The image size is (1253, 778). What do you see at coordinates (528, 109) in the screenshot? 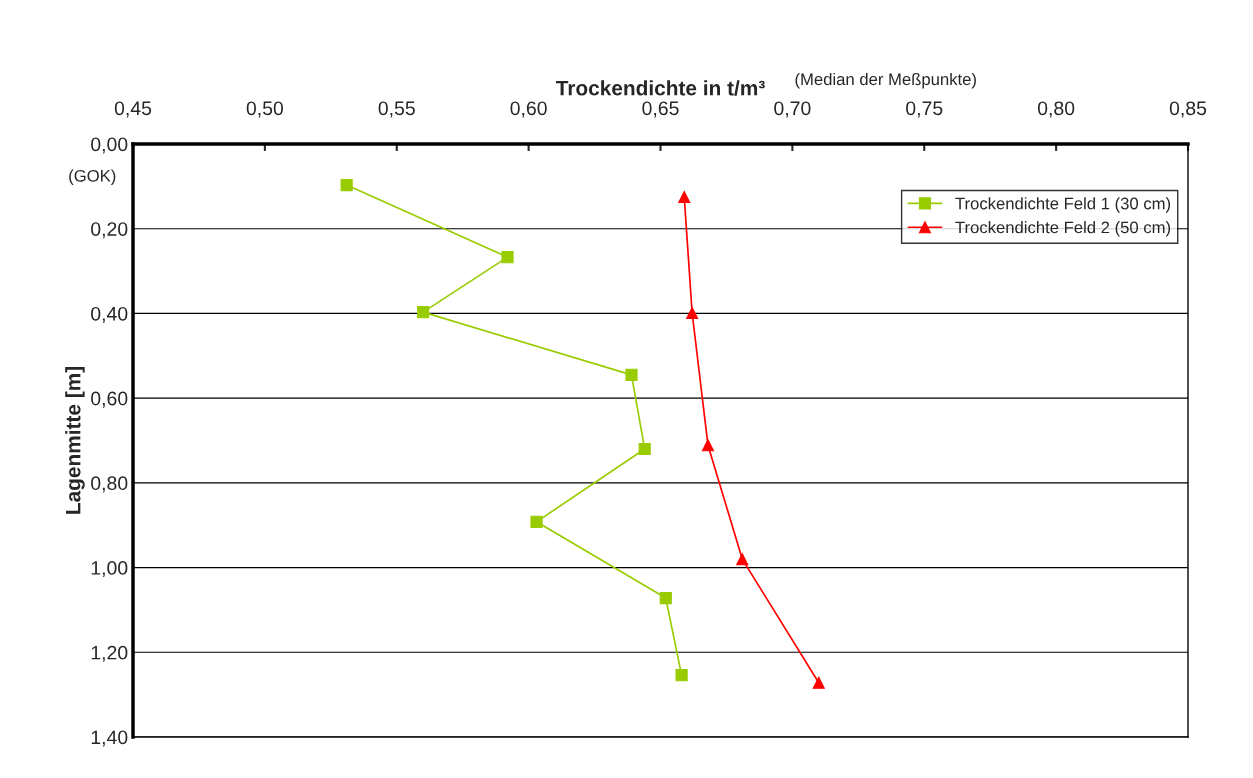
I see `x-tick-label: 0,60` at bounding box center [528, 109].